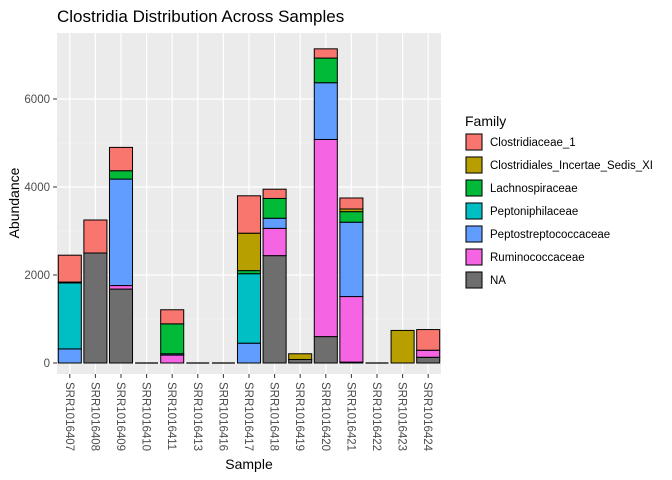 Image resolution: width=672 pixels, height=480 pixels. What do you see at coordinates (402, 416) in the screenshot?
I see `x-tick-label: SRR1016423` at bounding box center [402, 416].